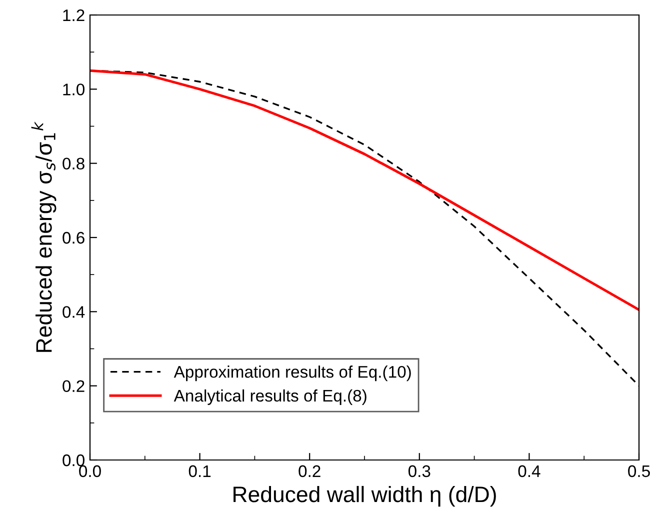 Image resolution: width=650 pixels, height=529 pixels. I want to click on y-tick-label: 1.0, so click(73, 90).